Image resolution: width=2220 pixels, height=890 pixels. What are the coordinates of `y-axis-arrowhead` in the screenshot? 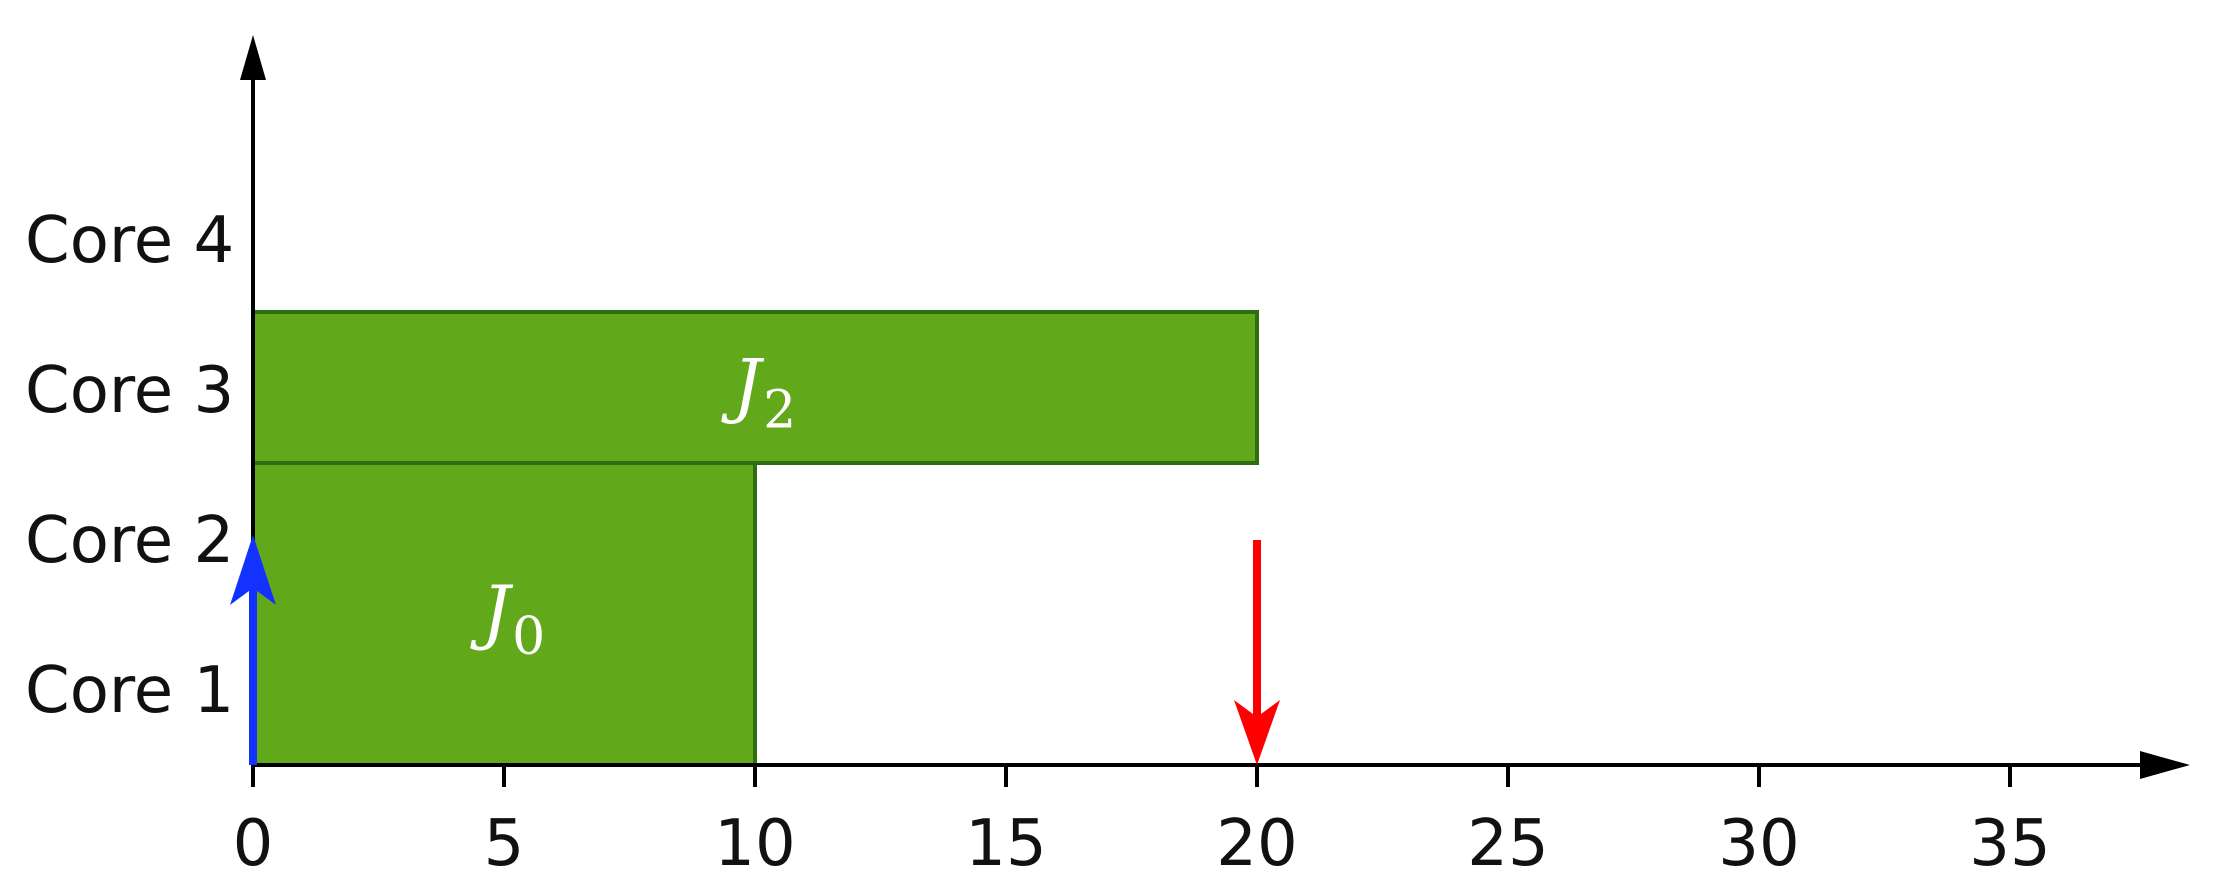 It's located at (253, 57).